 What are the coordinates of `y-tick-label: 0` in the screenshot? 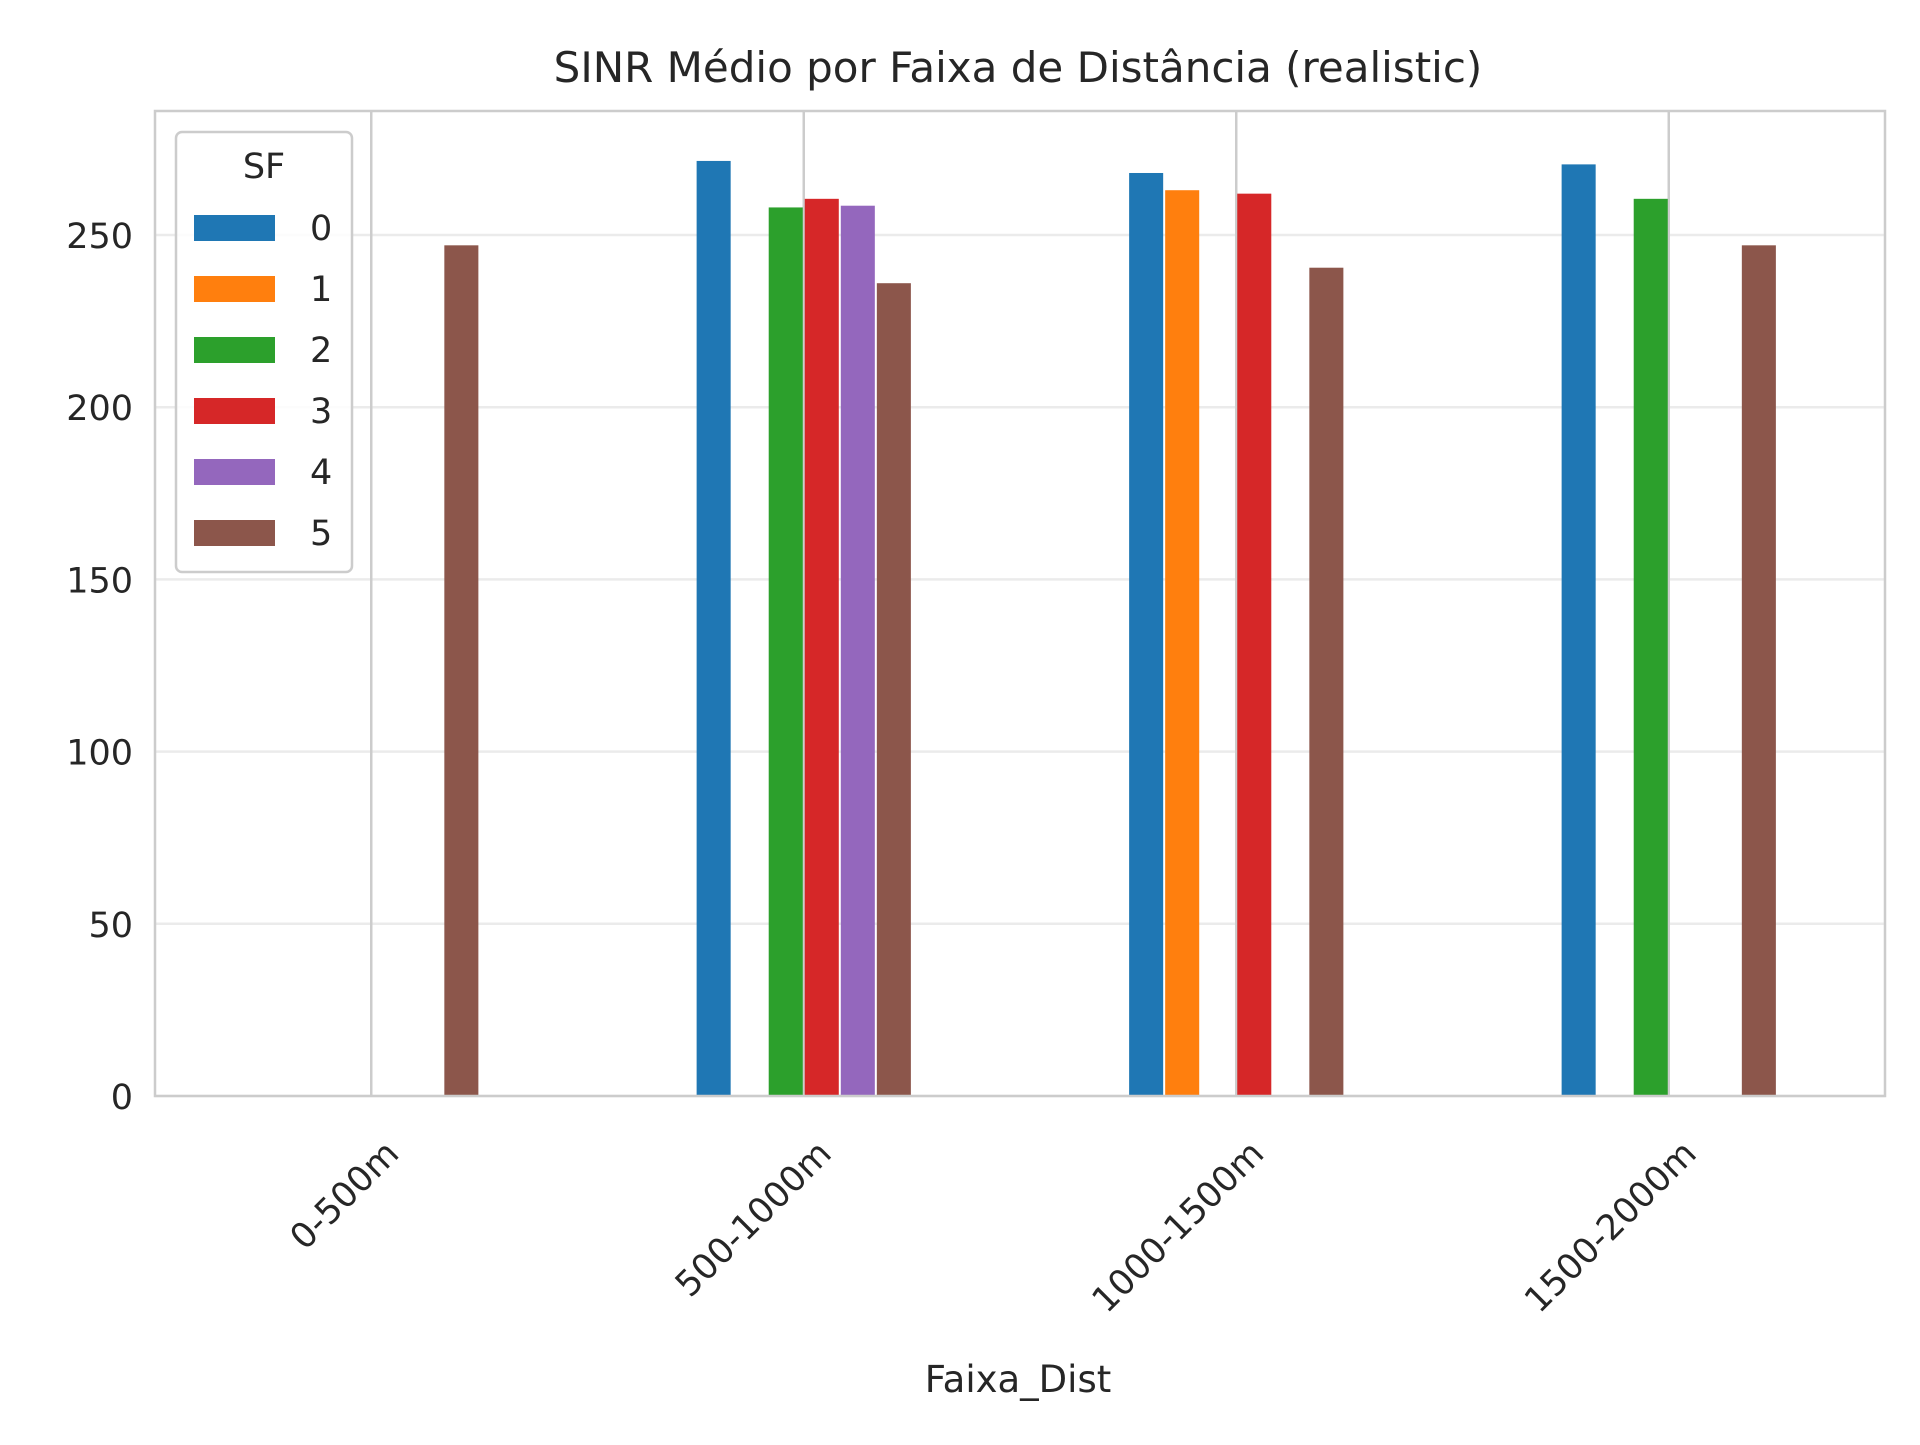 It's located at (122, 1098).